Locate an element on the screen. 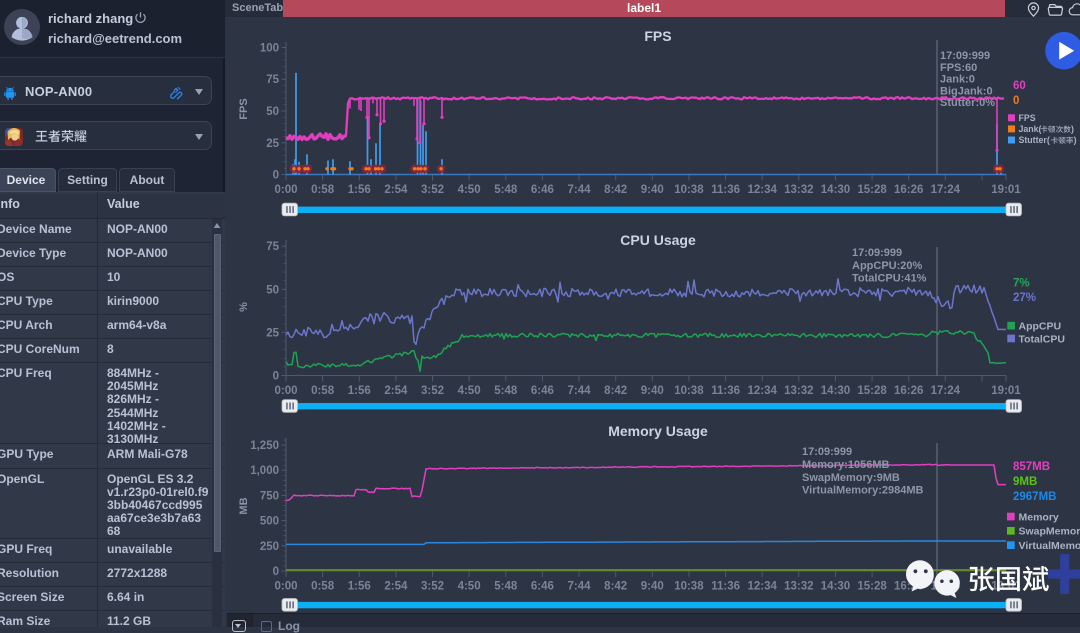  svg-text: VirtualMemory:2984MB is located at coordinates (863, 491).